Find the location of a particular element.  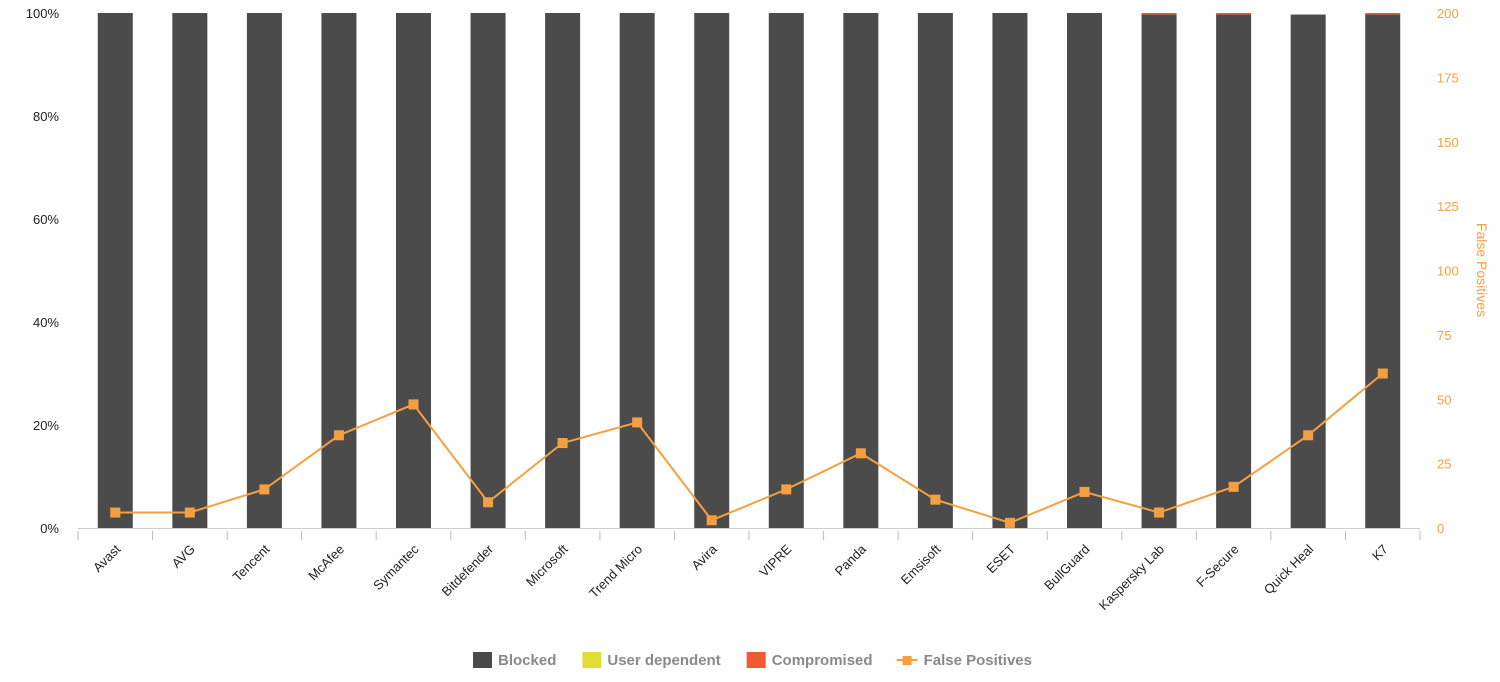

left-axis-tick-label: 80% is located at coordinates (46, 116).